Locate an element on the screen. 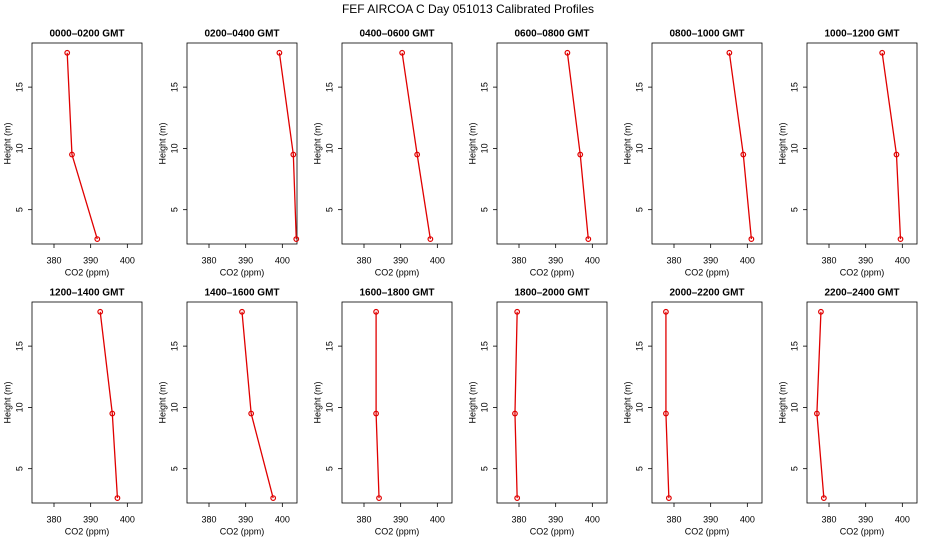 The width and height of the screenshot is (936, 540). panel-title: 2200–2400 GMT is located at coordinates (861, 293).